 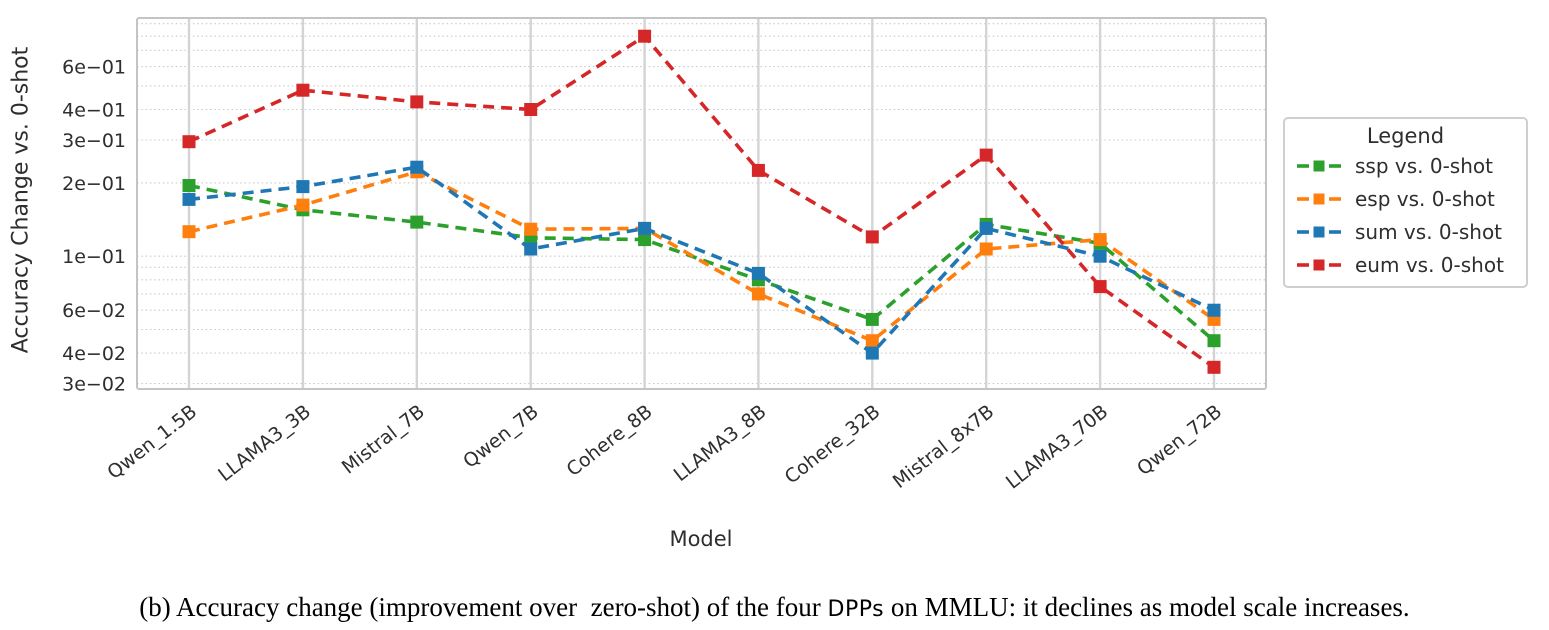 I want to click on y-tick-label: 3e−01, so click(x=94, y=141).